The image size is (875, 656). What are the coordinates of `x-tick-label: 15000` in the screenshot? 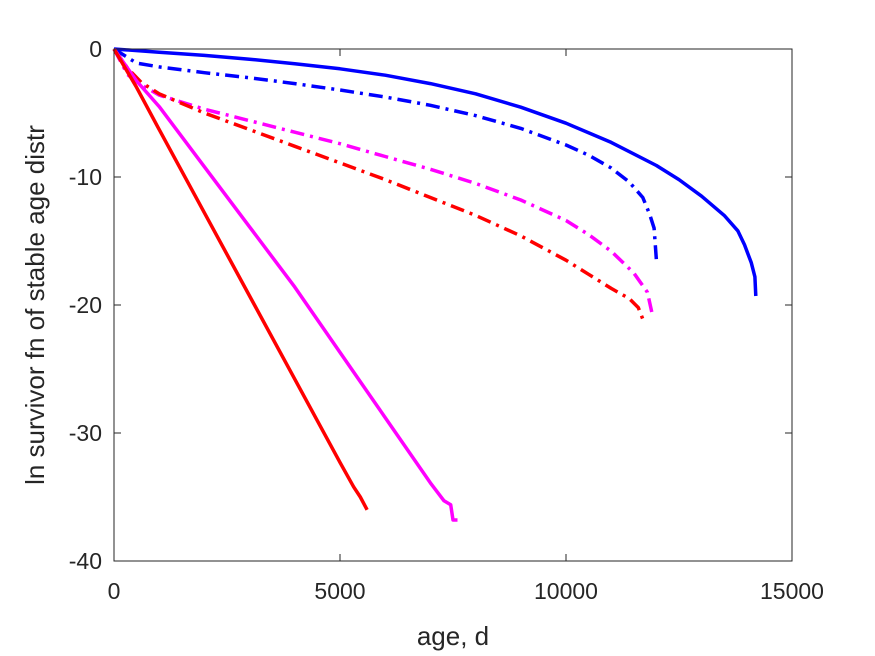 It's located at (792, 591).